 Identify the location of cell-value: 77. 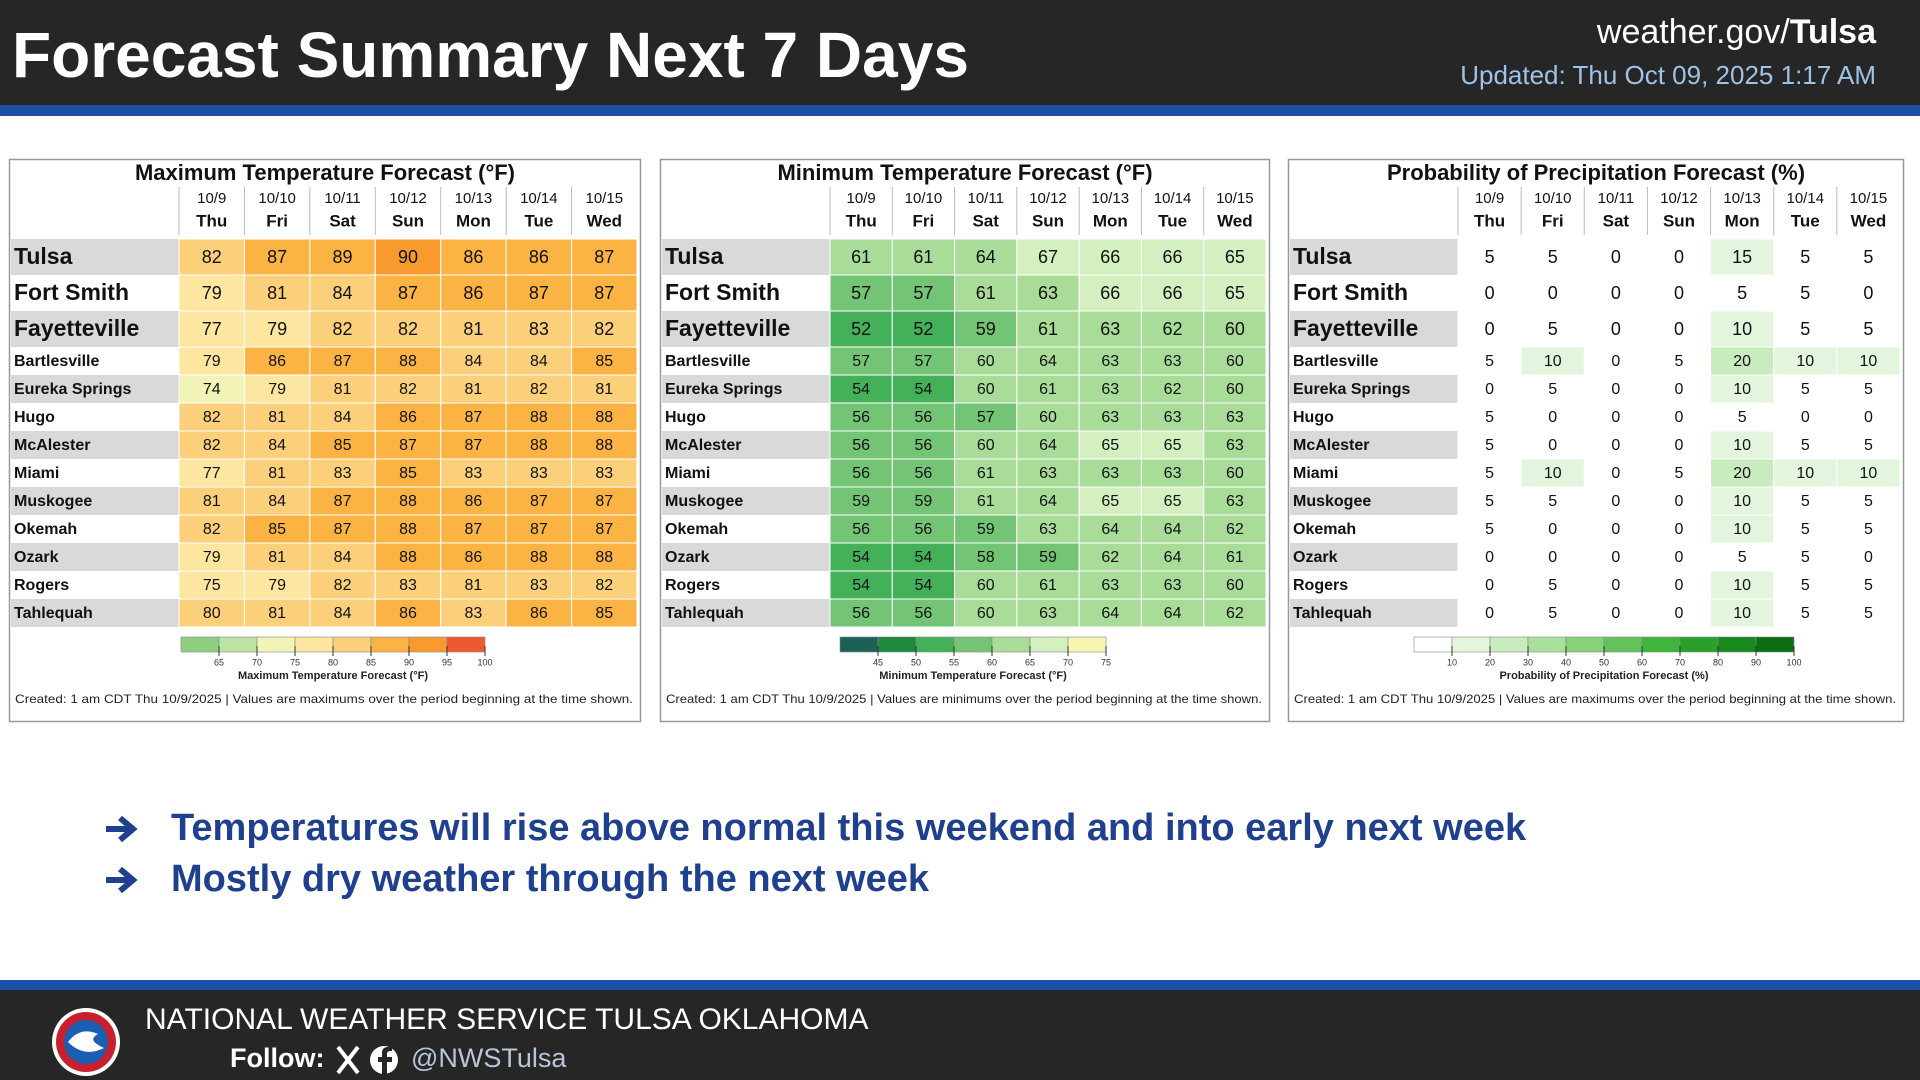
(212, 473).